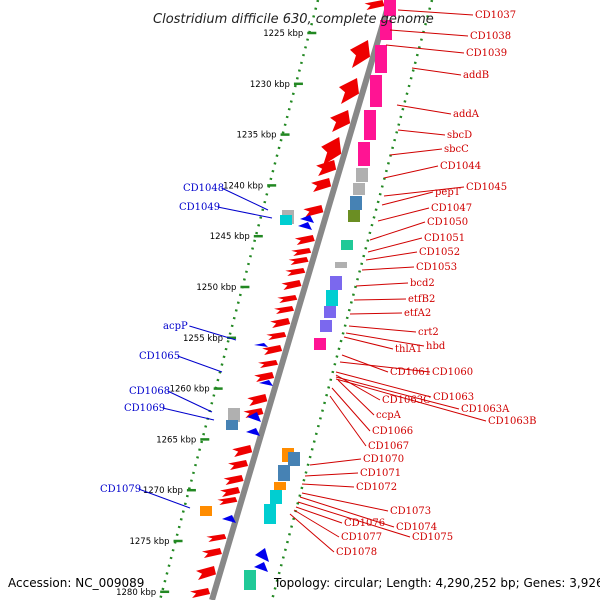  Describe the element at coordinates (490, 36) in the screenshot. I see `gene-label-right: CD1038` at that location.